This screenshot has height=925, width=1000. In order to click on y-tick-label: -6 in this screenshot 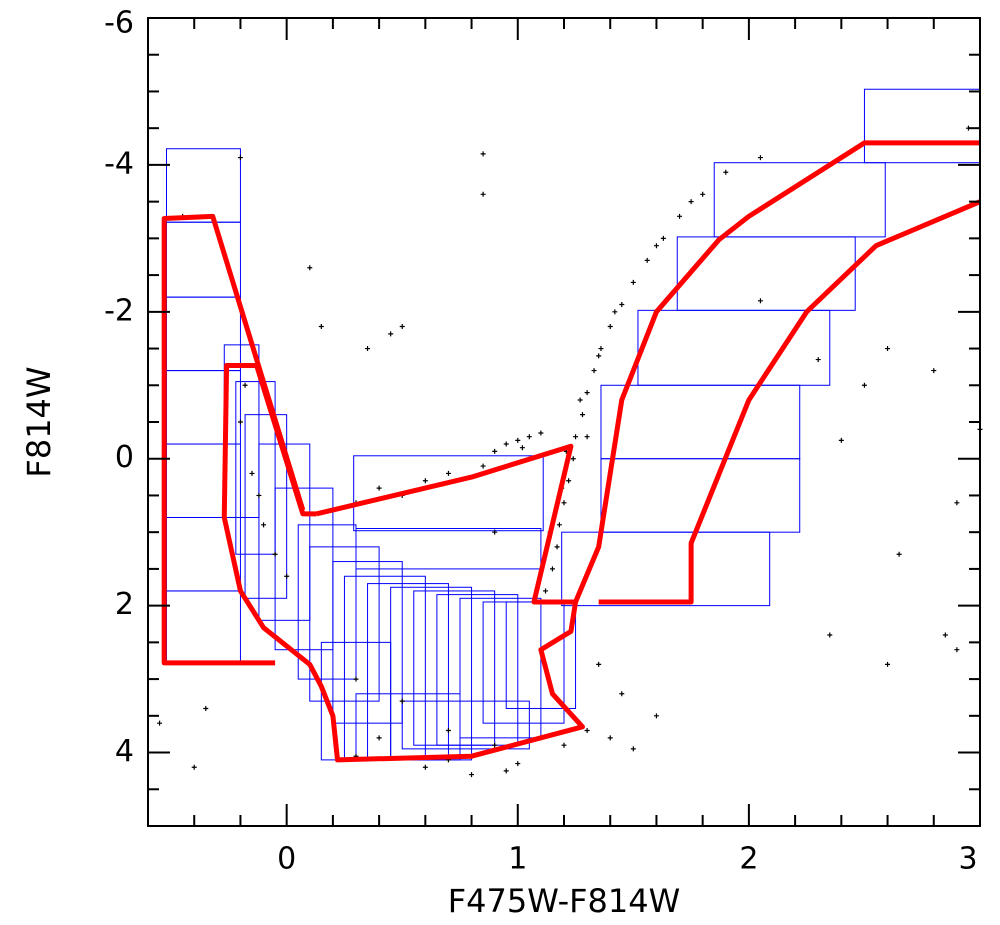, I will do `click(119, 23)`.